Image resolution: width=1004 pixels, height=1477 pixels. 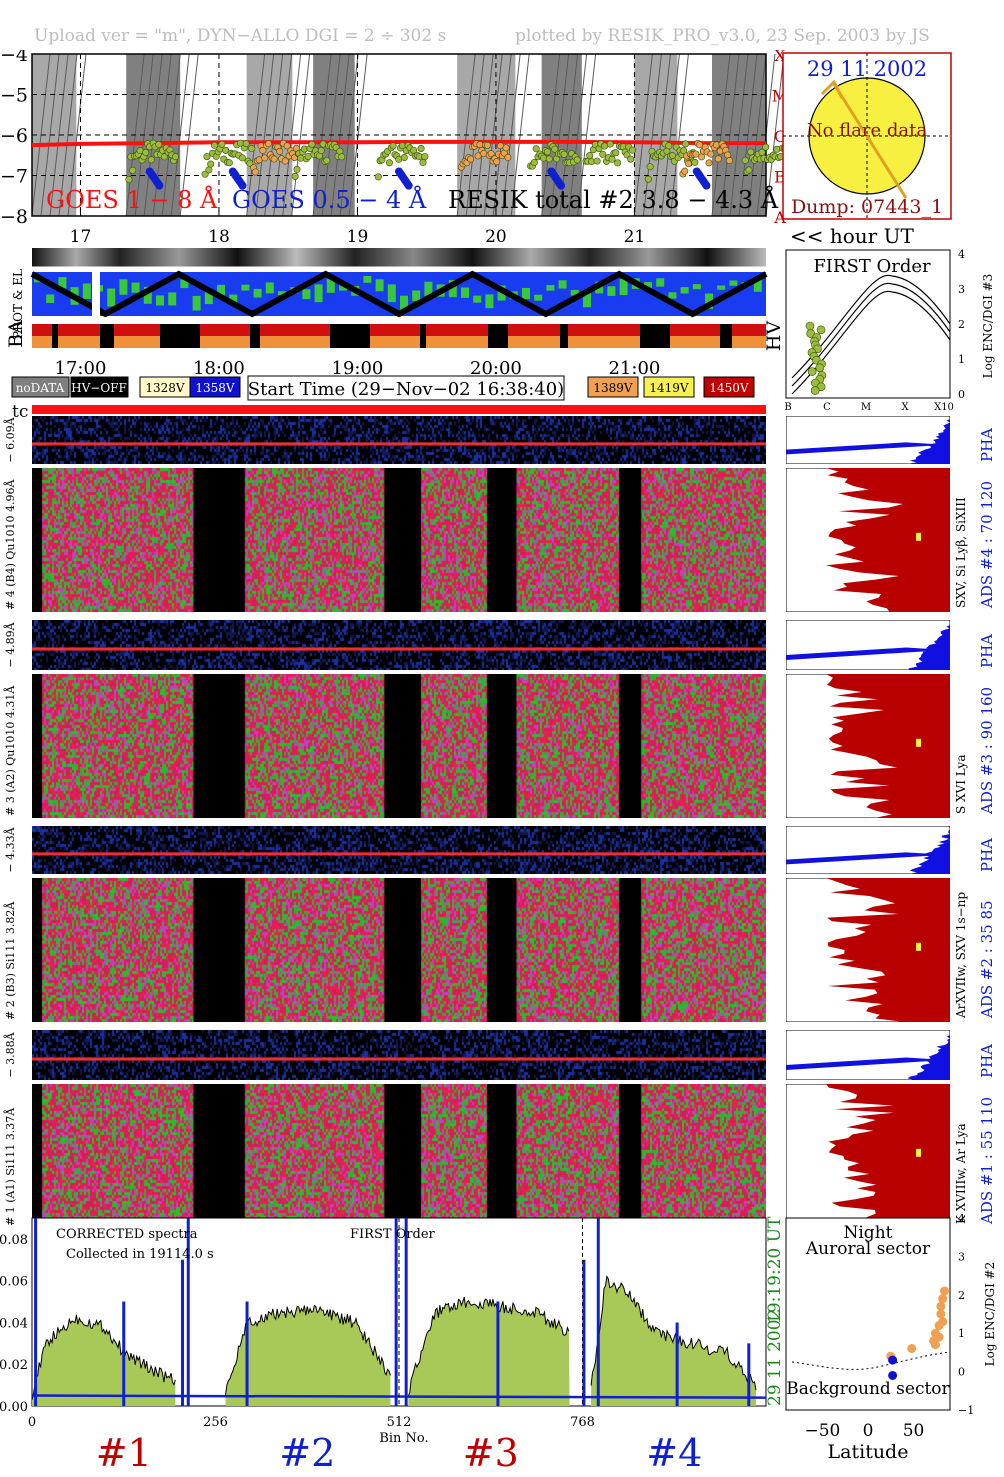 I want to click on svg-text: 4, so click(x=961, y=1219).